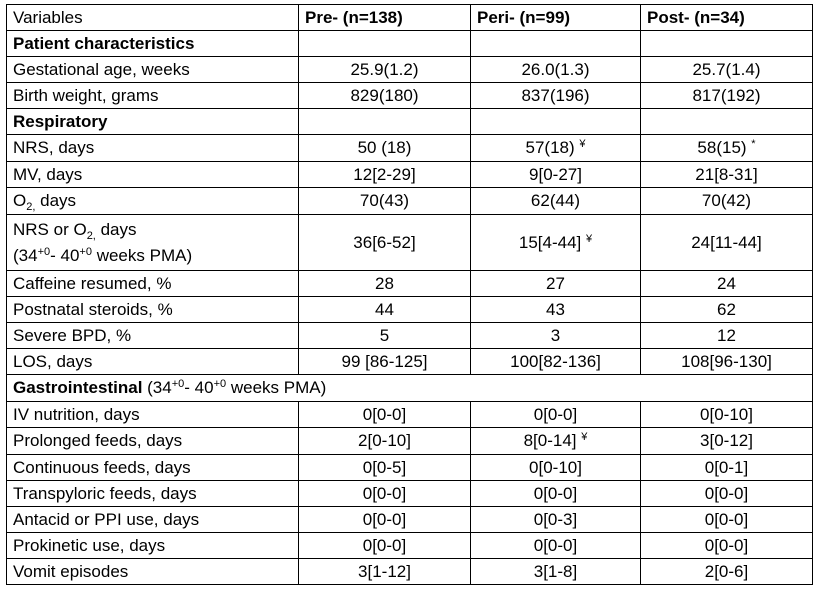 The height and width of the screenshot is (612, 818). Describe the element at coordinates (152, 283) in the screenshot. I see `row-label: Caffeine resumed, %` at that location.